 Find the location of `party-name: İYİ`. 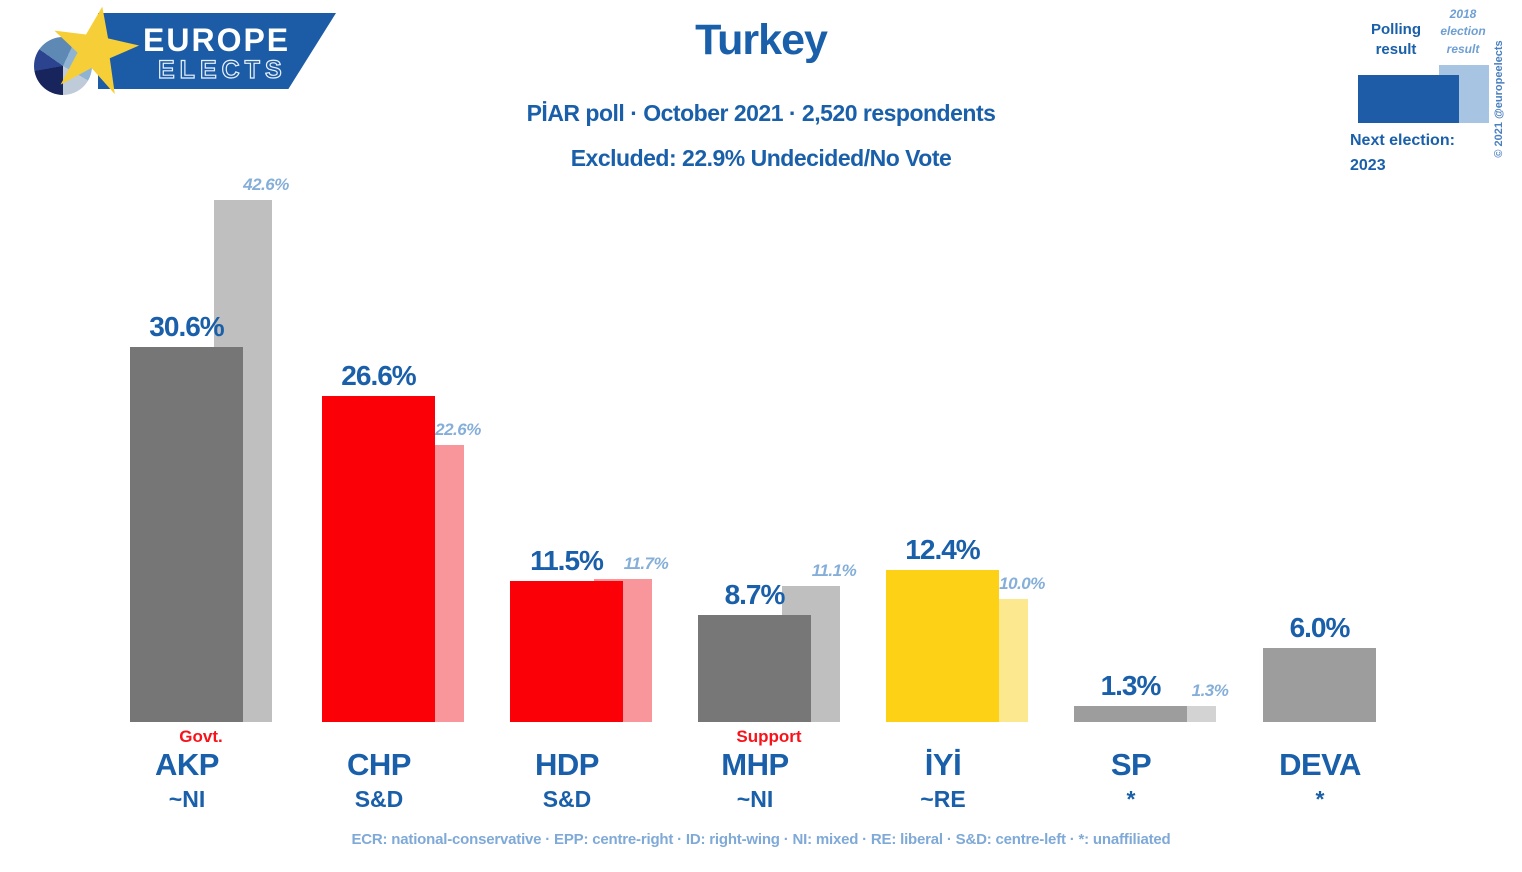

party-name: İYİ is located at coordinates (943, 764).